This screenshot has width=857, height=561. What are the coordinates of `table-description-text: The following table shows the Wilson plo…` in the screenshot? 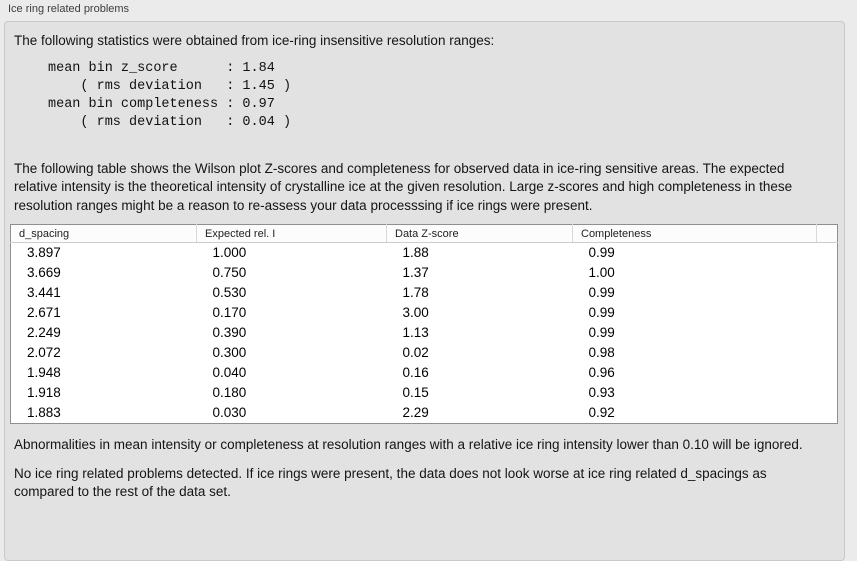 It's located at (403, 186).